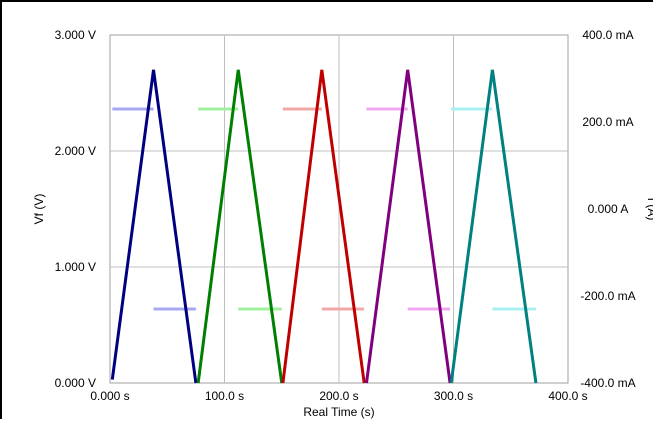  Describe the element at coordinates (607, 383) in the screenshot. I see `y2-tick-label: -400.0 mA` at that location.